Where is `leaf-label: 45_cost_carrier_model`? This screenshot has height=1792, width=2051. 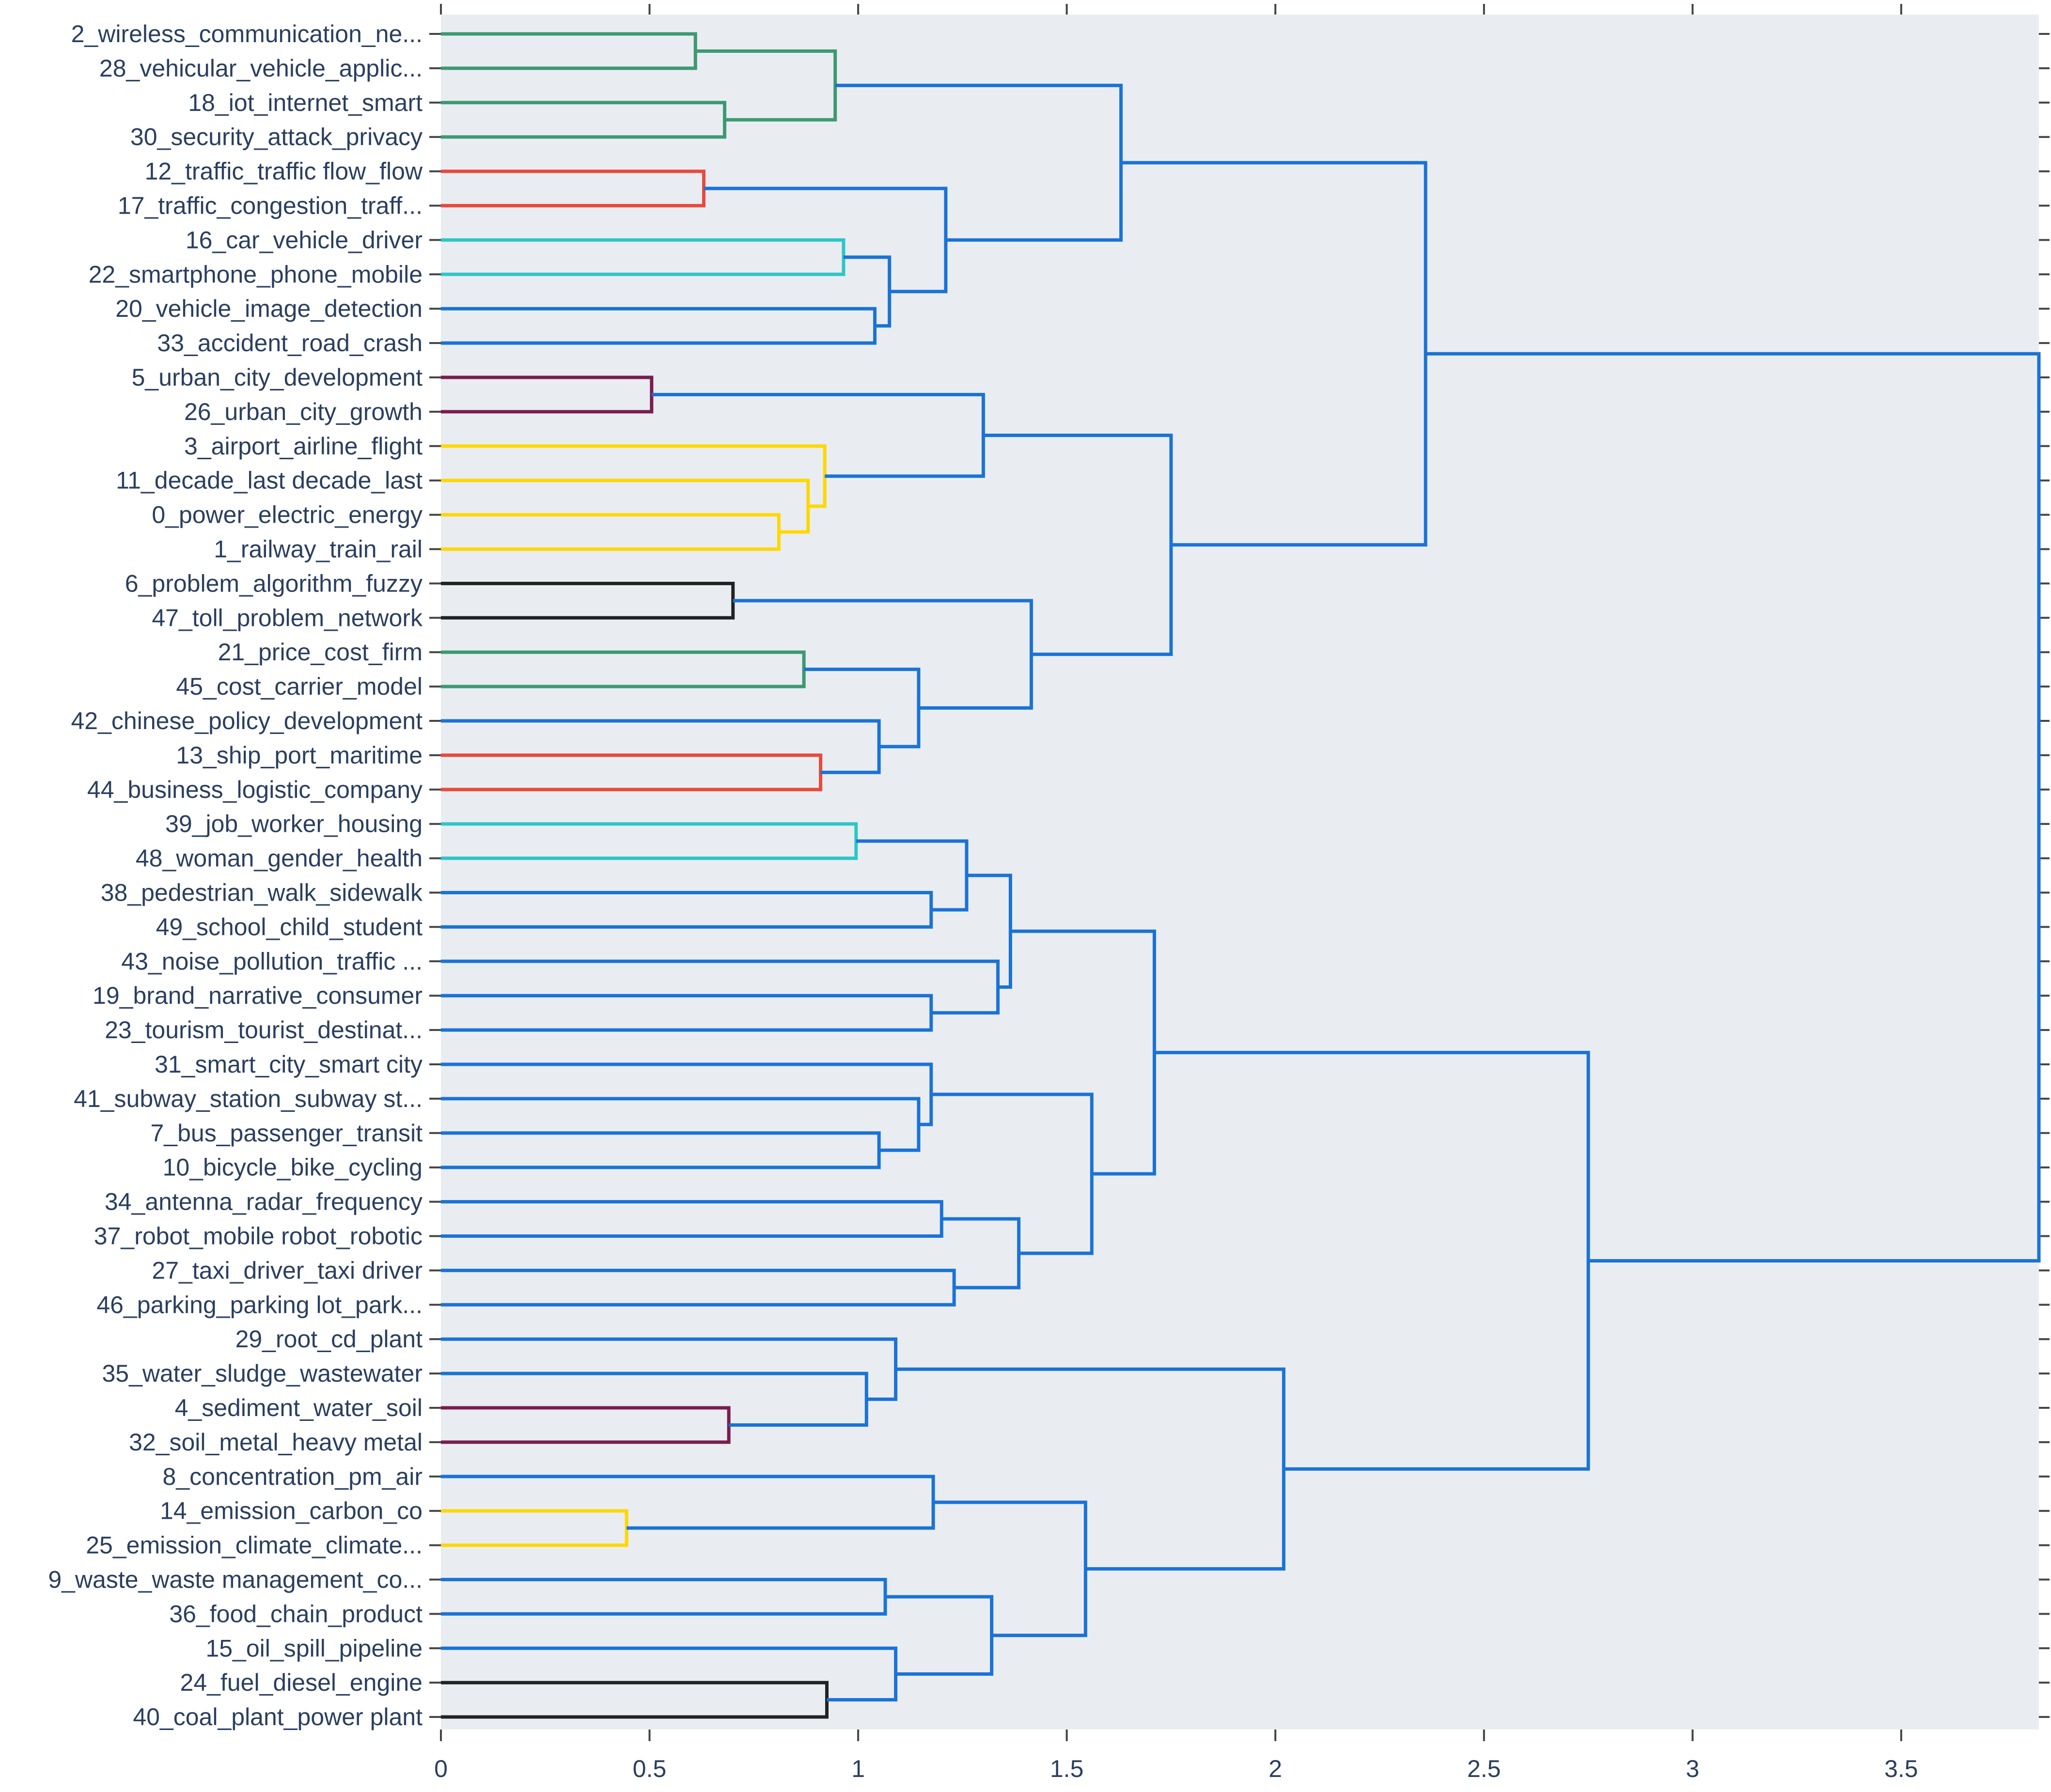 leaf-label: 45_cost_carrier_model is located at coordinates (299, 687).